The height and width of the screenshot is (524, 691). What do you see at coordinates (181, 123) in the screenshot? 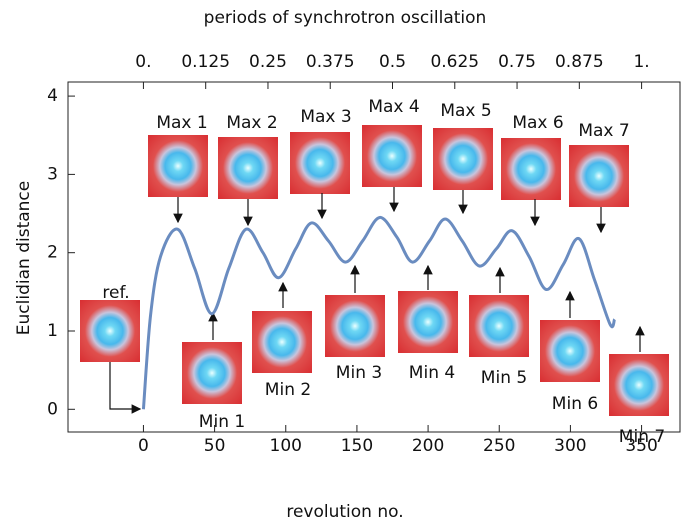
I see `annotation-label: Max 1` at bounding box center [181, 123].